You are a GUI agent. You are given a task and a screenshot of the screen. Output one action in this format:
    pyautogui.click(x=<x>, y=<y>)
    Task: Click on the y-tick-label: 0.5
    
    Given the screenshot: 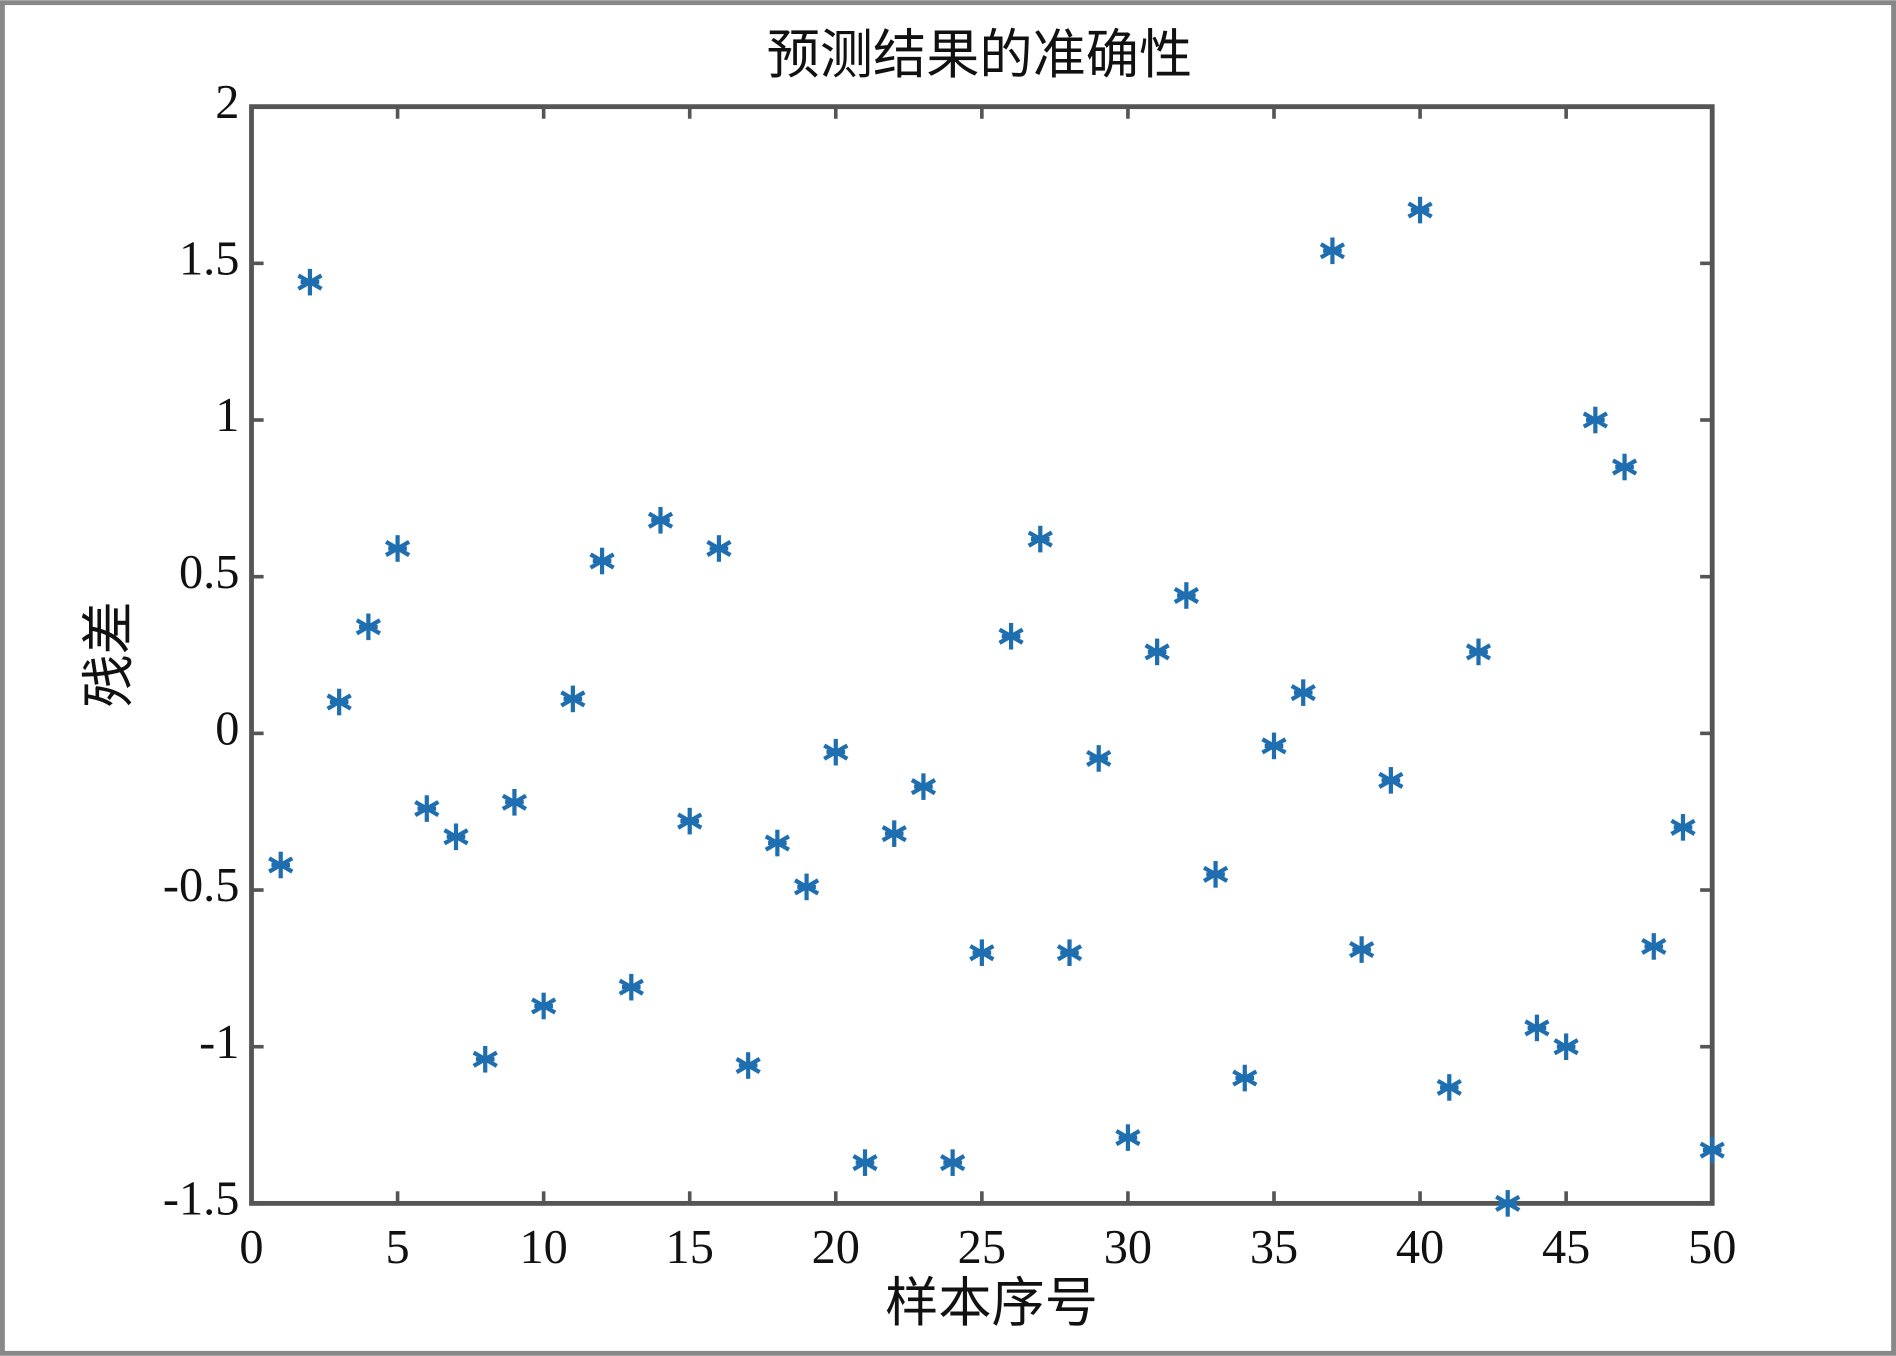 What is the action you would take?
    pyautogui.click(x=209, y=572)
    